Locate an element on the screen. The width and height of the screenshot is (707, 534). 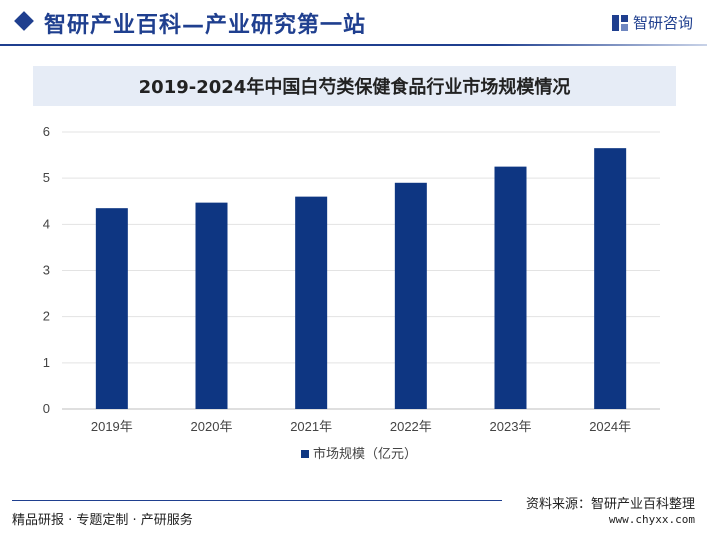
y-tick-label: 2 is located at coordinates (46, 316).